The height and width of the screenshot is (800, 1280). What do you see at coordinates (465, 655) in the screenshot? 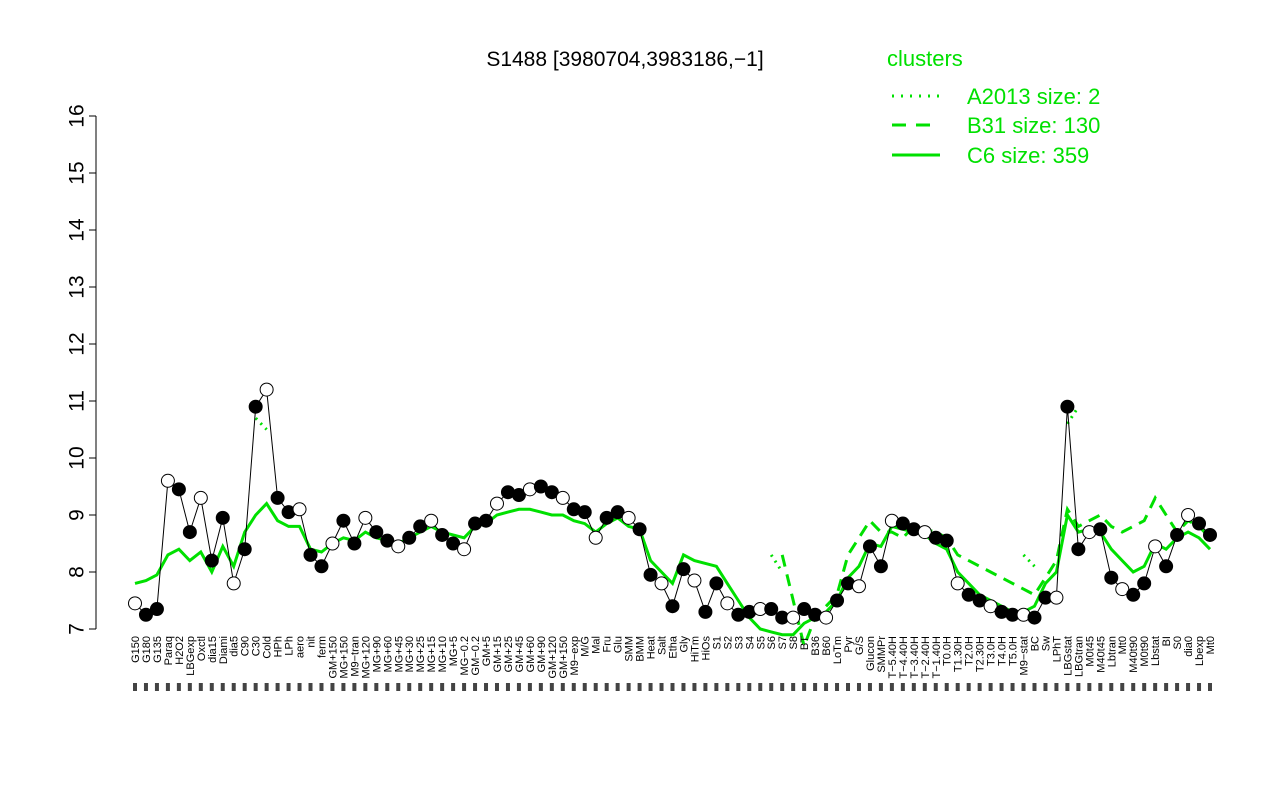
I see `x-tick-label: MG−0.2` at bounding box center [465, 655].